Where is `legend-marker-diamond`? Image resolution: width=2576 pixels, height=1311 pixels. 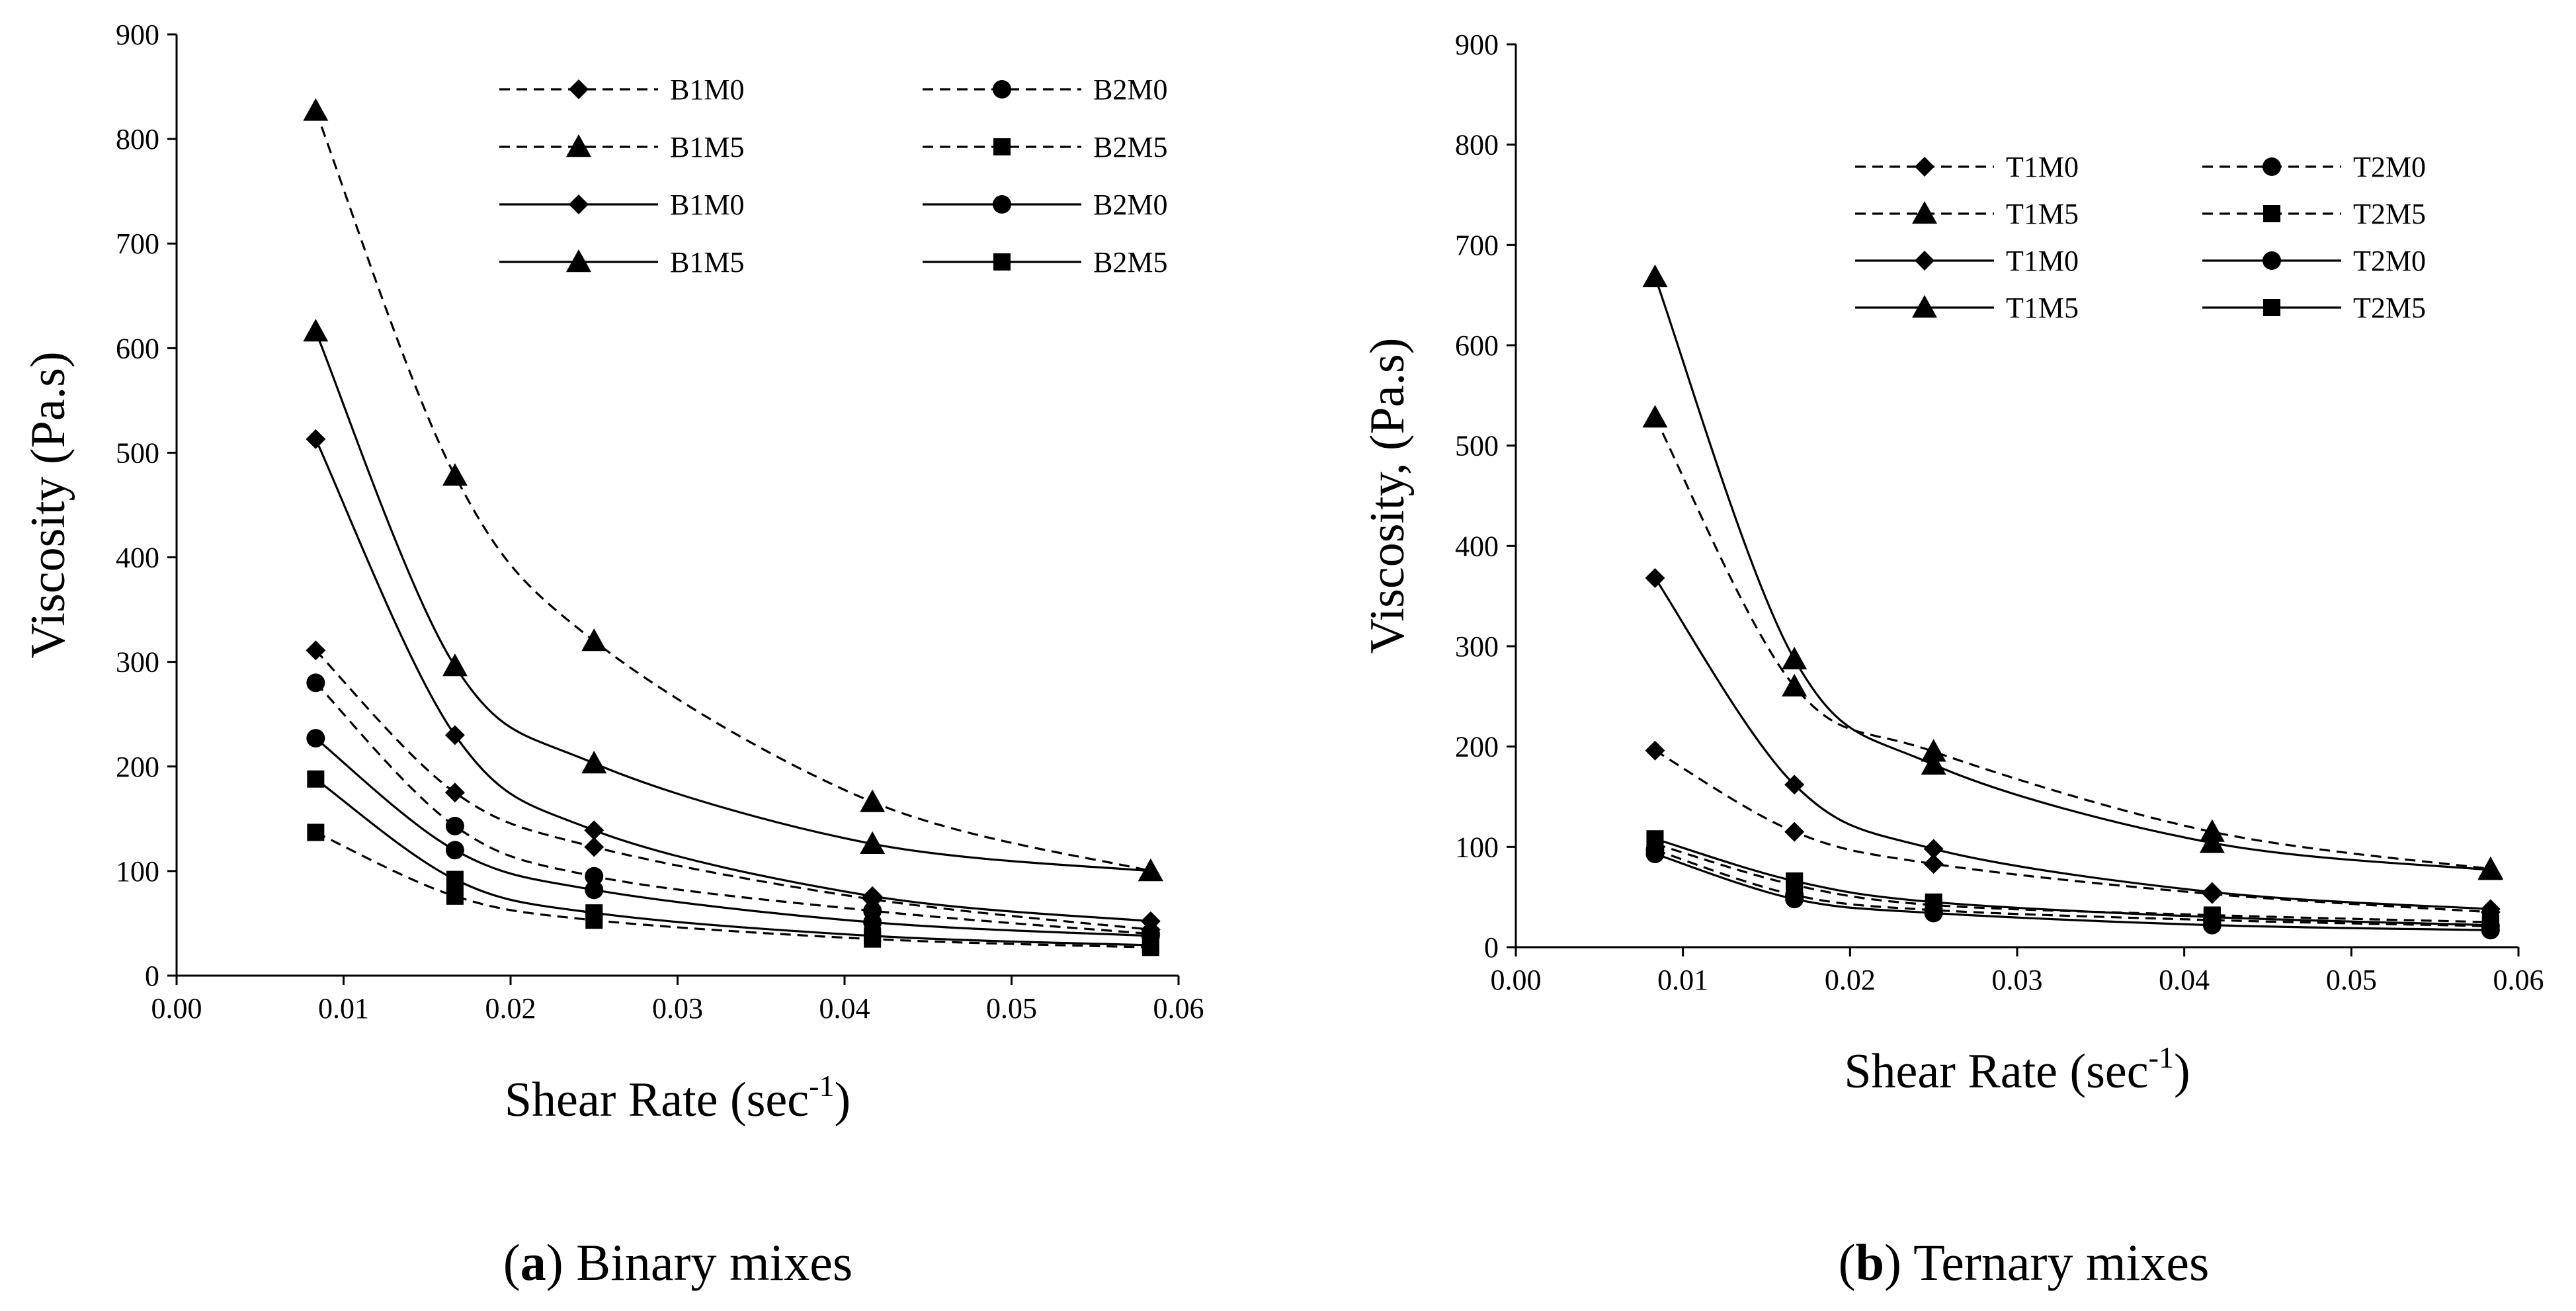 legend-marker-diamond is located at coordinates (579, 89).